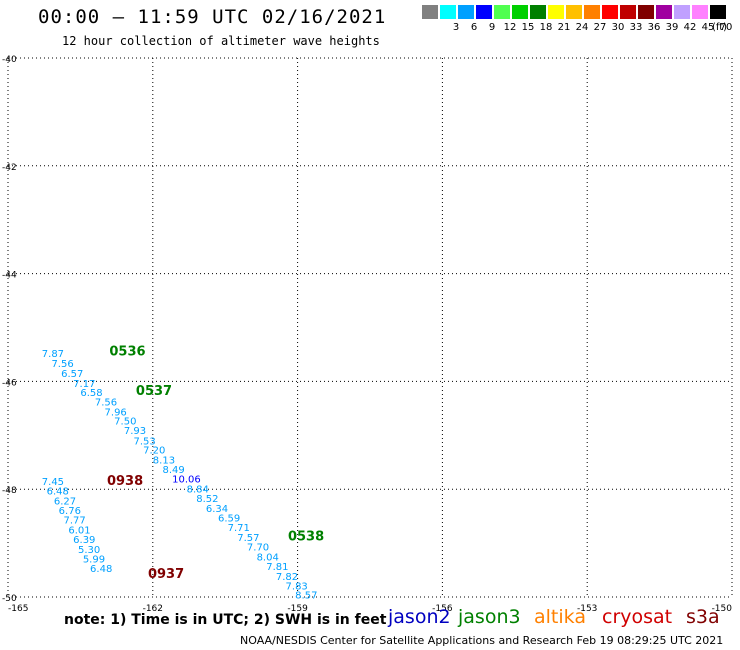 The image size is (740, 650). I want to click on colorbar-unit-label: (ft), so click(720, 27).